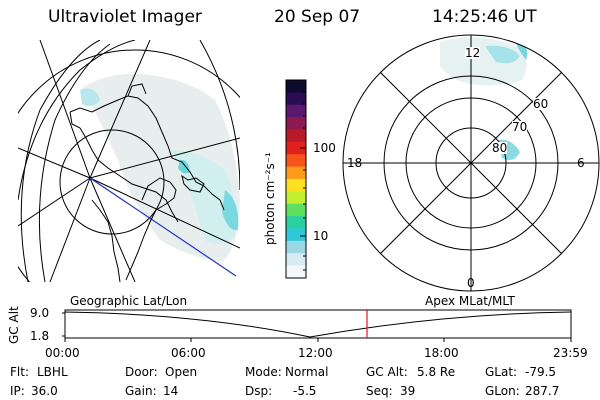  I want to click on status-mode-value: Normal, so click(307, 372).